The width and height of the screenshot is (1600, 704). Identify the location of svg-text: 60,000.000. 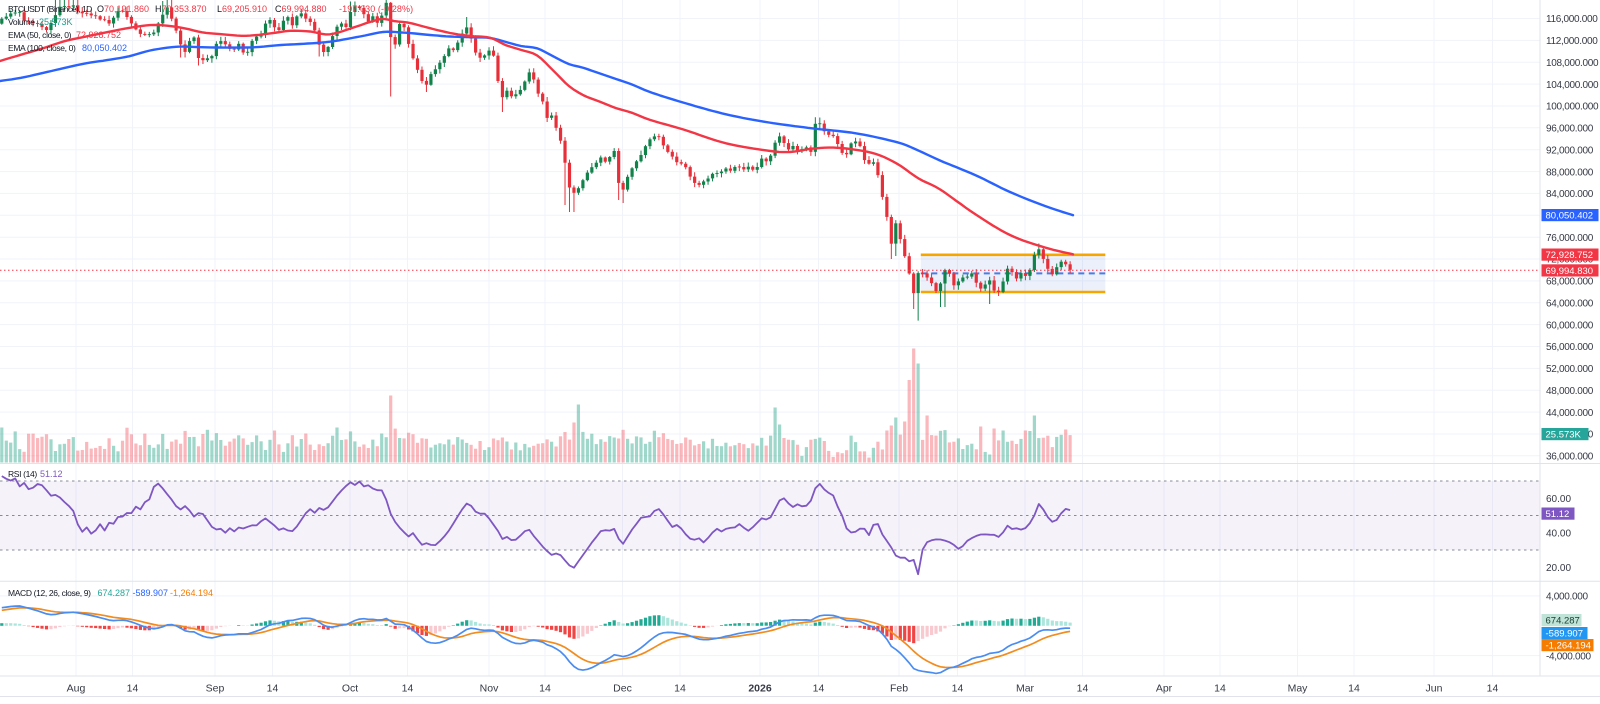
(1570, 325).